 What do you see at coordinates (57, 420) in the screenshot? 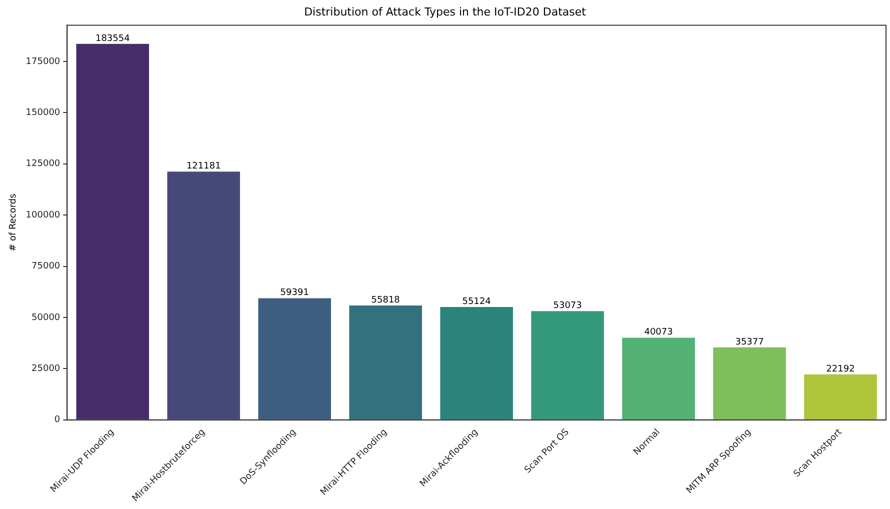
I see `y-tick-label: 0` at bounding box center [57, 420].